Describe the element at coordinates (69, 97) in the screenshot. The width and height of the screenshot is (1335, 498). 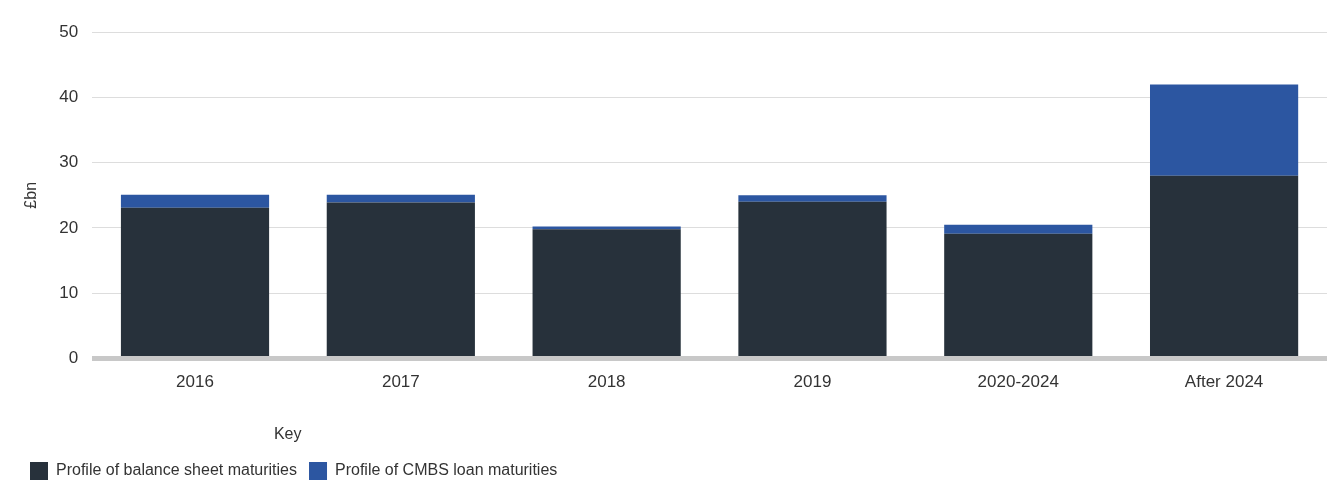
I see `y-tick-label: 40` at that location.